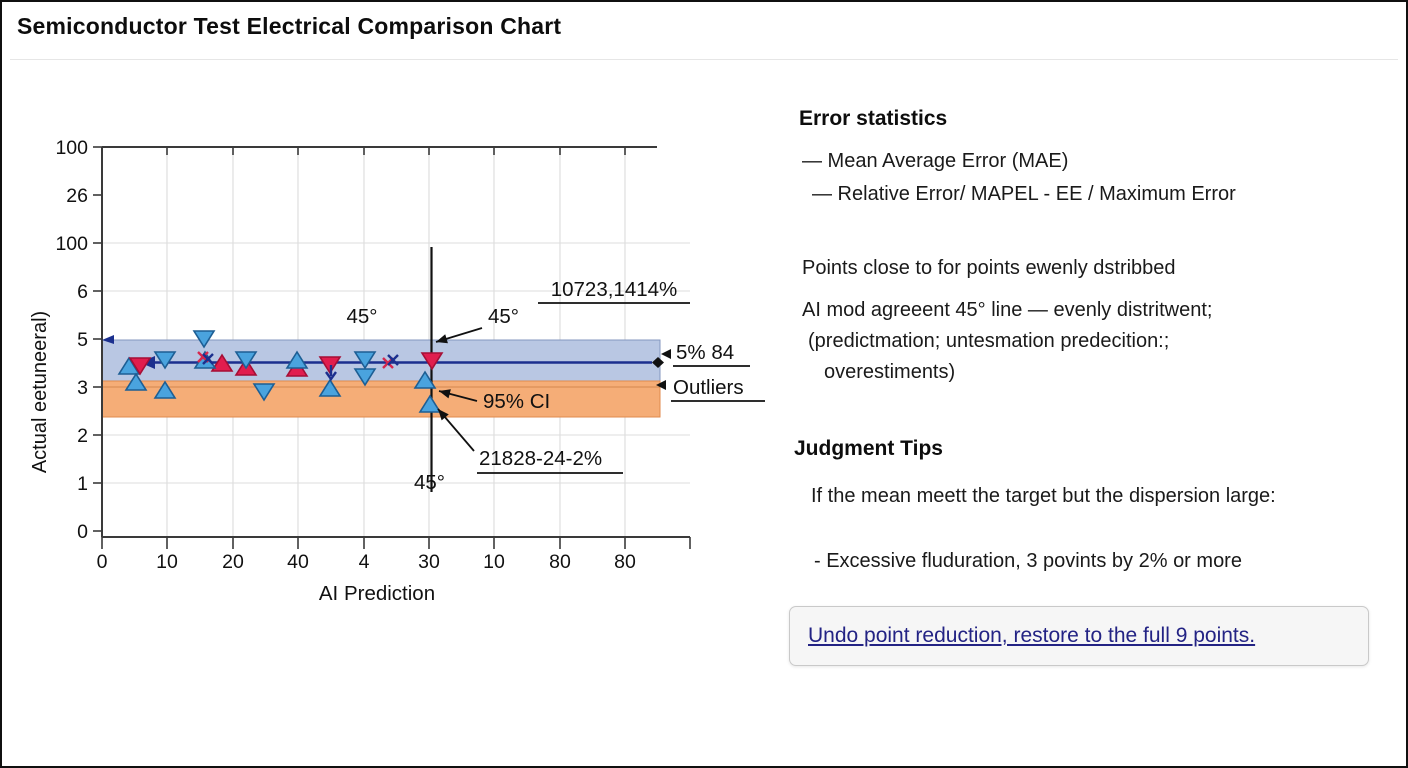 This screenshot has height=768, width=1408. What do you see at coordinates (82, 484) in the screenshot?
I see `y-tick-label: 1` at bounding box center [82, 484].